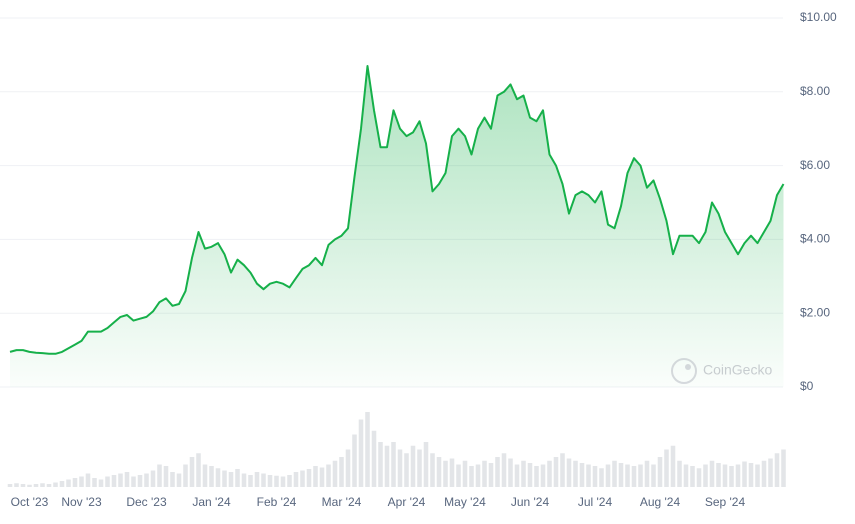  Describe the element at coordinates (660, 502) in the screenshot. I see `x-tick-label: Aug '24` at that location.